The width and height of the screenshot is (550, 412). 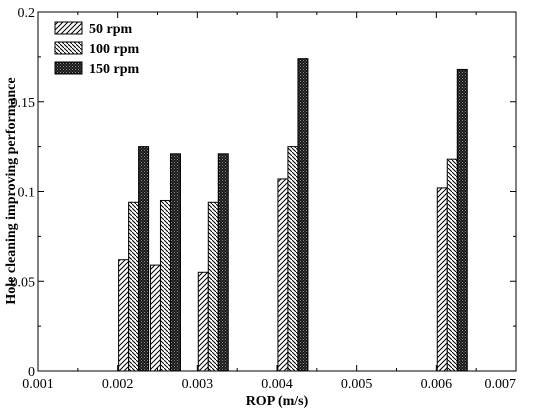 I want to click on x-tick-label: 0.007, so click(x=501, y=384).